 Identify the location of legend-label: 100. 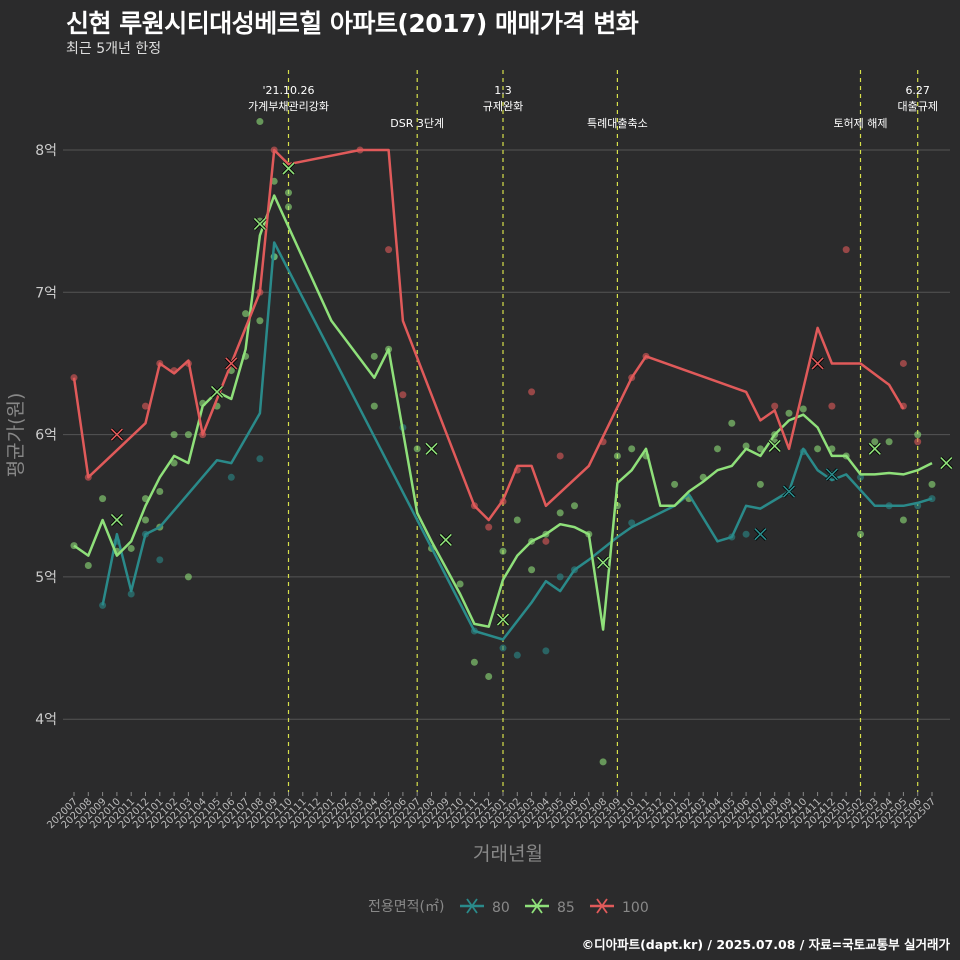
(635, 908).